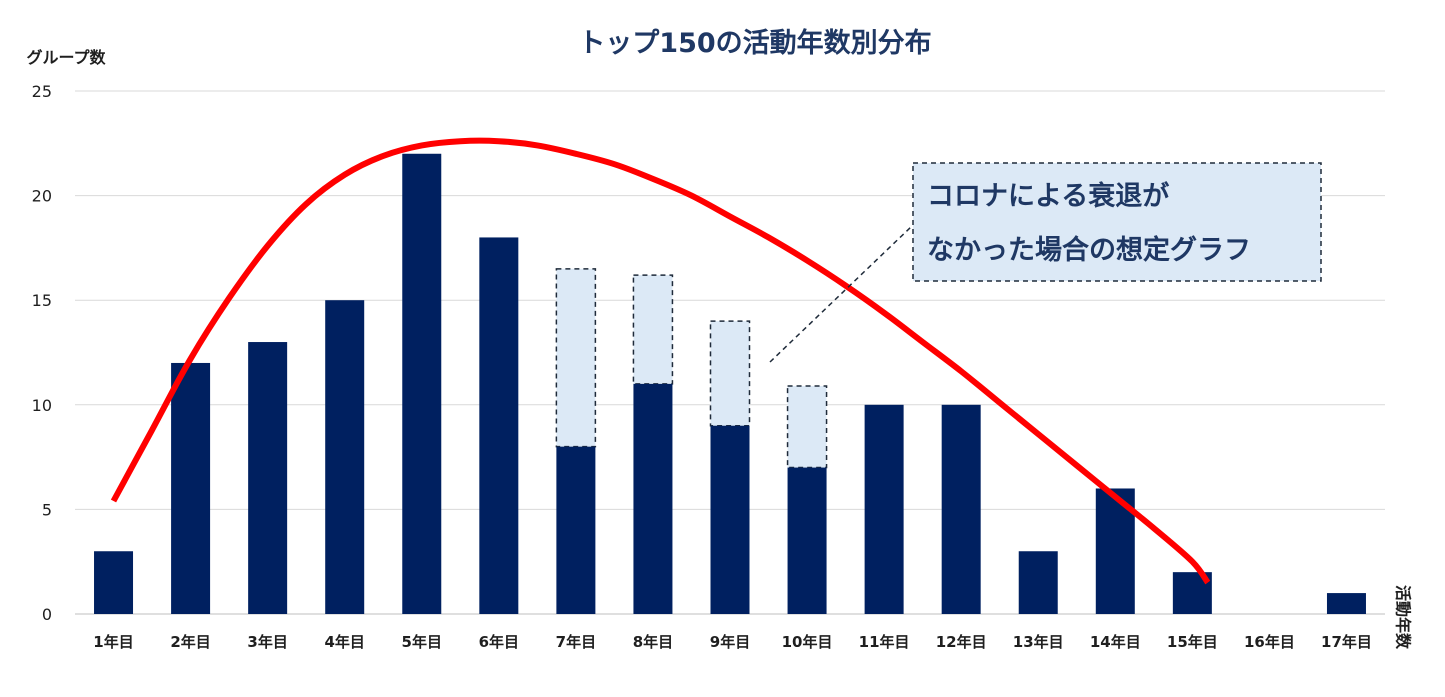 The image size is (1445, 697). What do you see at coordinates (653, 642) in the screenshot?
I see `x-tick-label: 8年目` at bounding box center [653, 642].